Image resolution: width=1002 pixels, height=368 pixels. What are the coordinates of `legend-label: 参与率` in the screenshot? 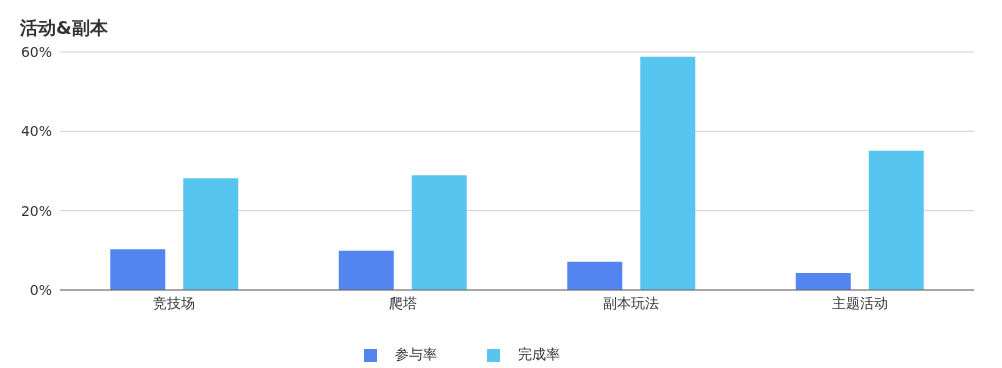 It's located at (416, 354).